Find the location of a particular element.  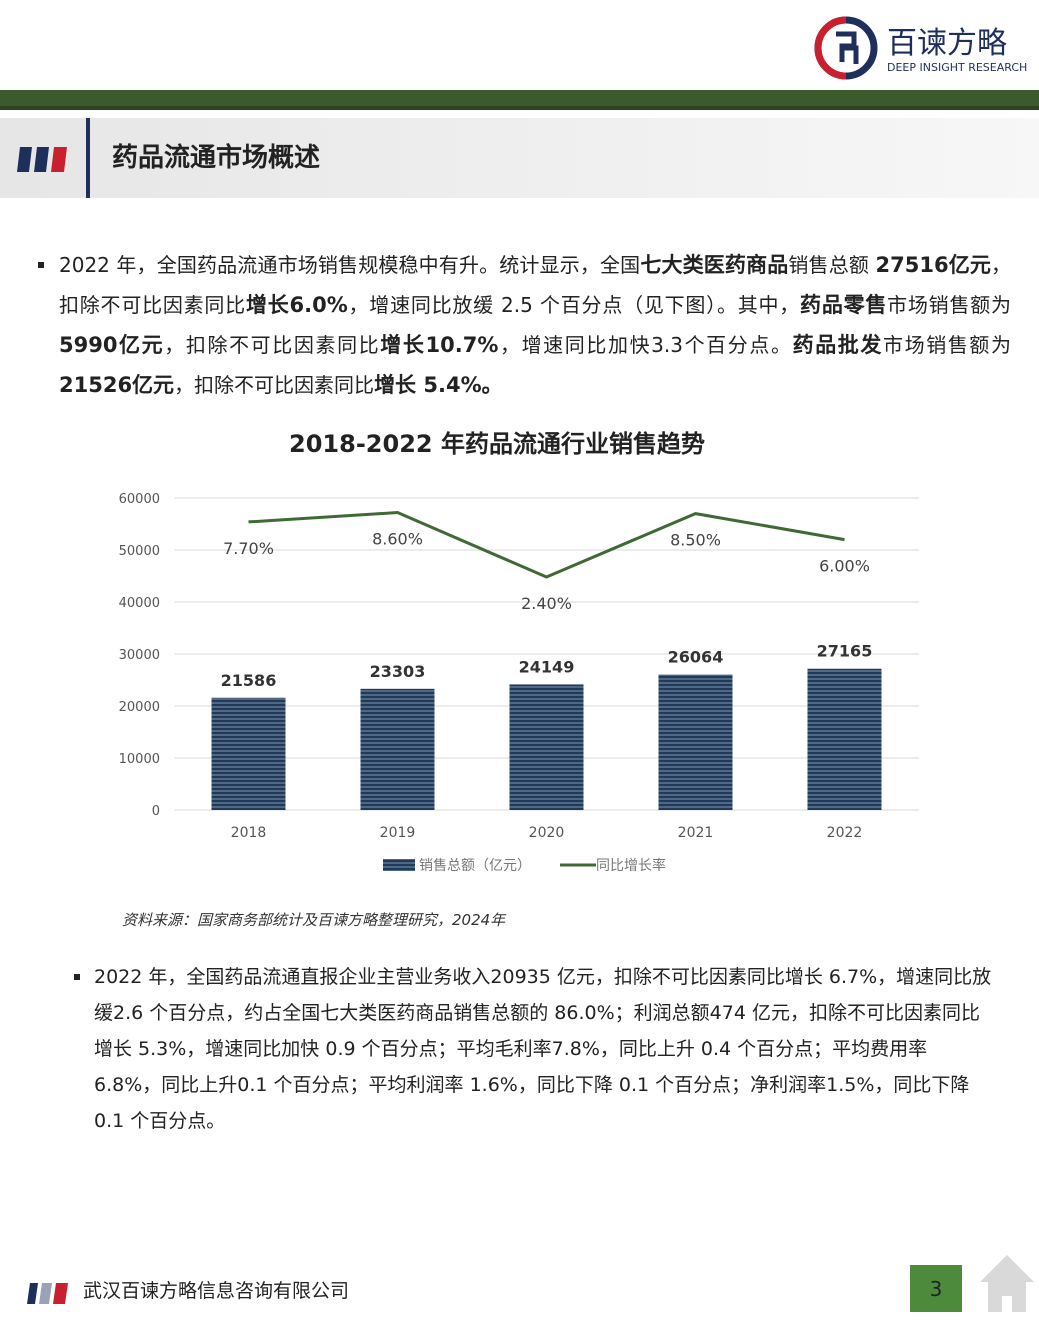

section-band is located at coordinates (519, 158).